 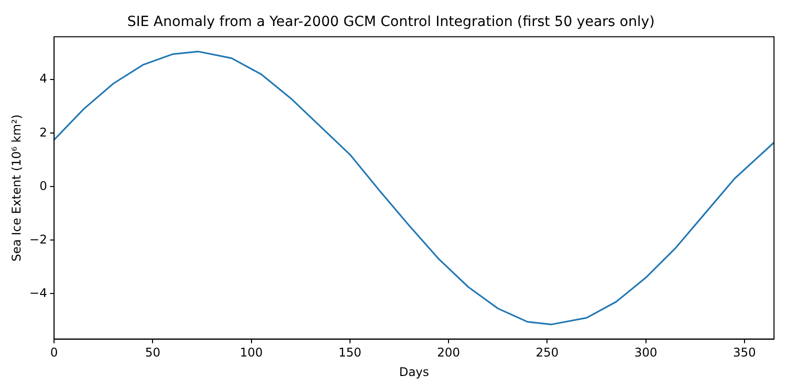 What do you see at coordinates (43, 79) in the screenshot?
I see `y-tick-label: 4` at bounding box center [43, 79].